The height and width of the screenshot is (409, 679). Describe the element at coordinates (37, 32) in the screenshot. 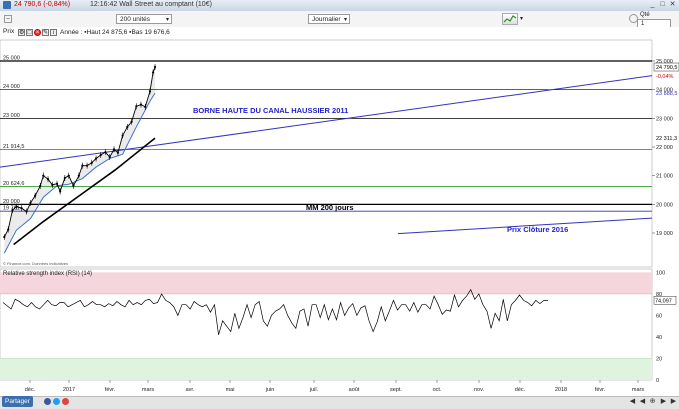

I see `remove-icon: ×` at that location.